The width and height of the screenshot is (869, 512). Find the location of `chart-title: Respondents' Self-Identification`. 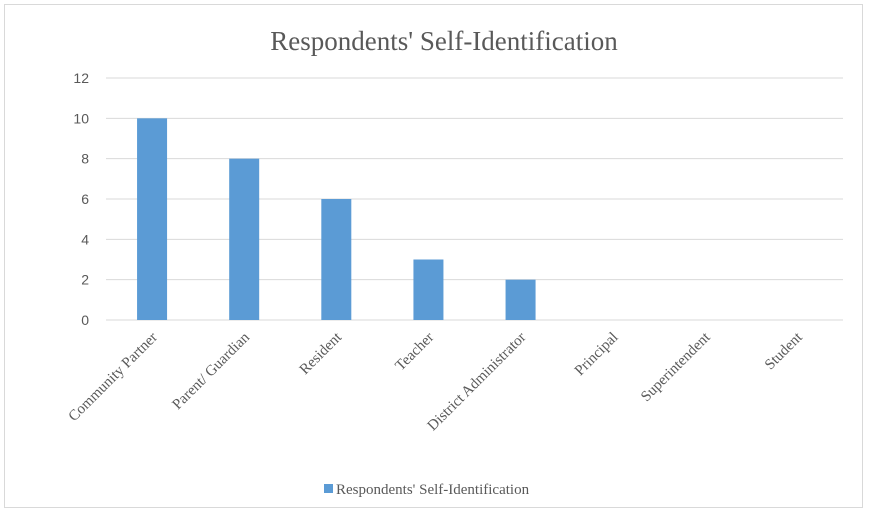

chart-title: Respondents' Self-Identification is located at coordinates (444, 41).